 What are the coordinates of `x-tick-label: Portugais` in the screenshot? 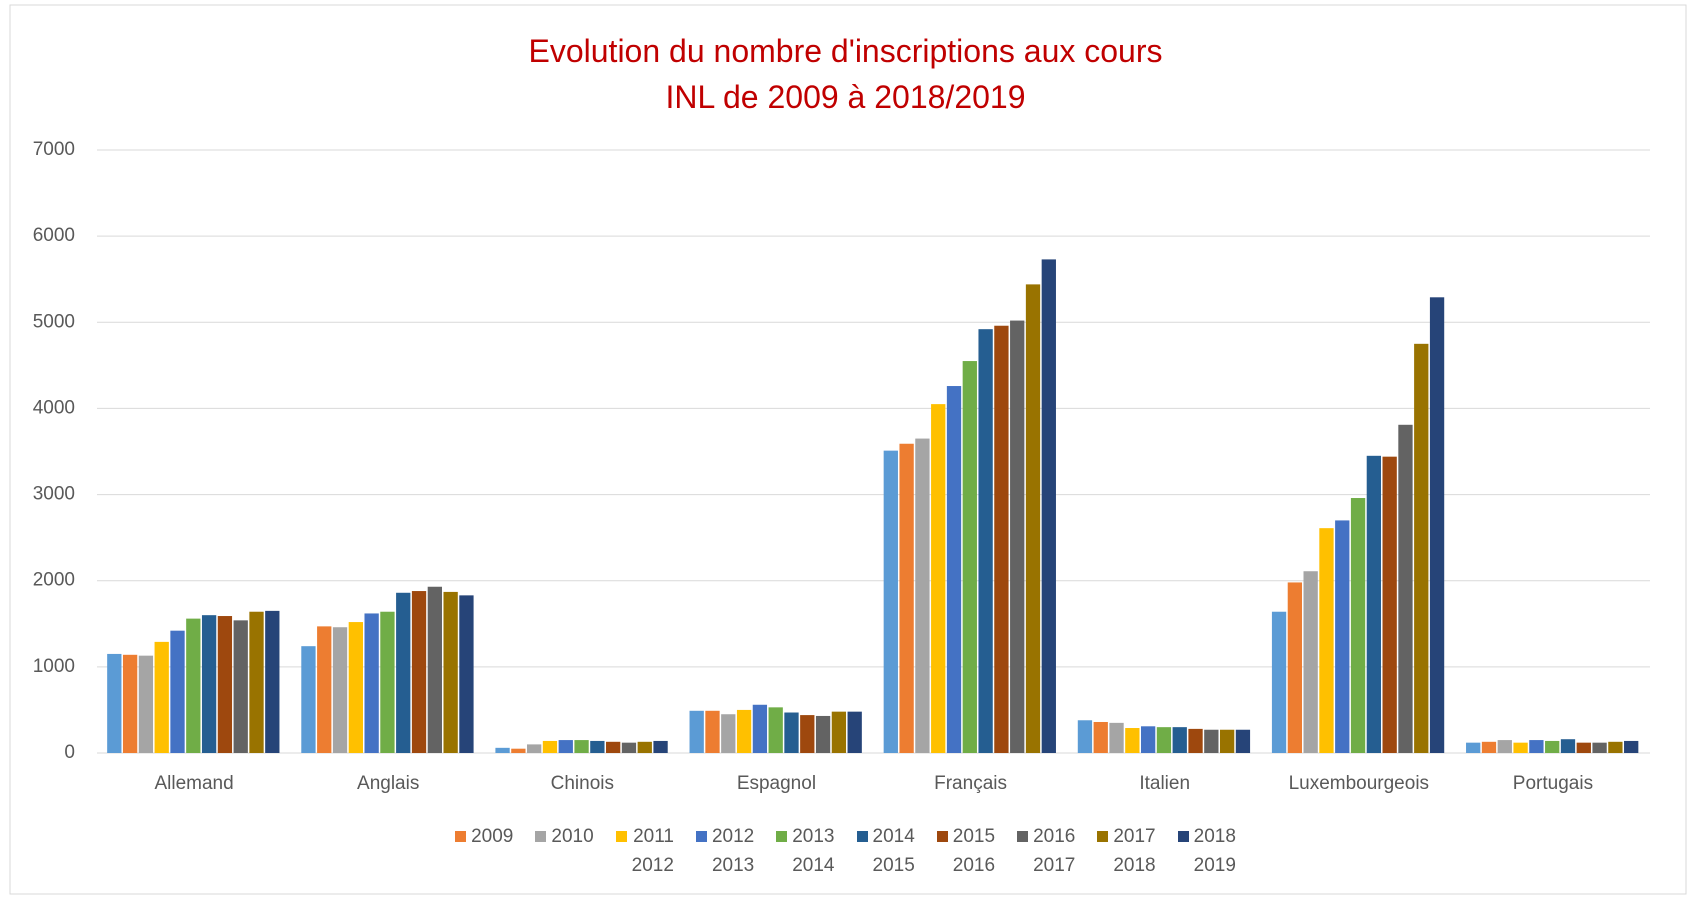 It's located at (1553, 783).